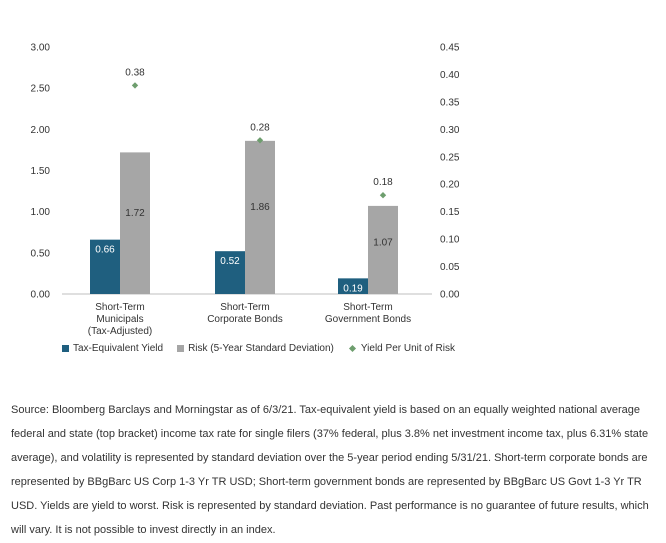  I want to click on legend-item-ratio: Yield Per Unit of Risk, so click(401, 348).